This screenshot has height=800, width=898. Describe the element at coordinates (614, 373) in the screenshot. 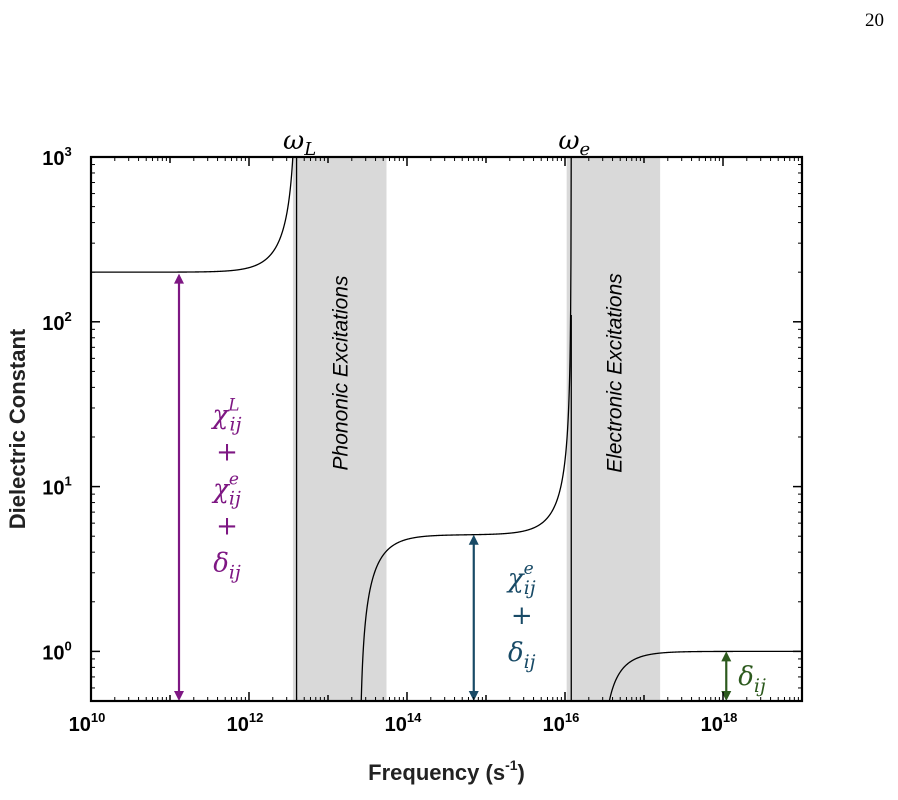

I see `band-label-2: Electronic Excitations` at that location.